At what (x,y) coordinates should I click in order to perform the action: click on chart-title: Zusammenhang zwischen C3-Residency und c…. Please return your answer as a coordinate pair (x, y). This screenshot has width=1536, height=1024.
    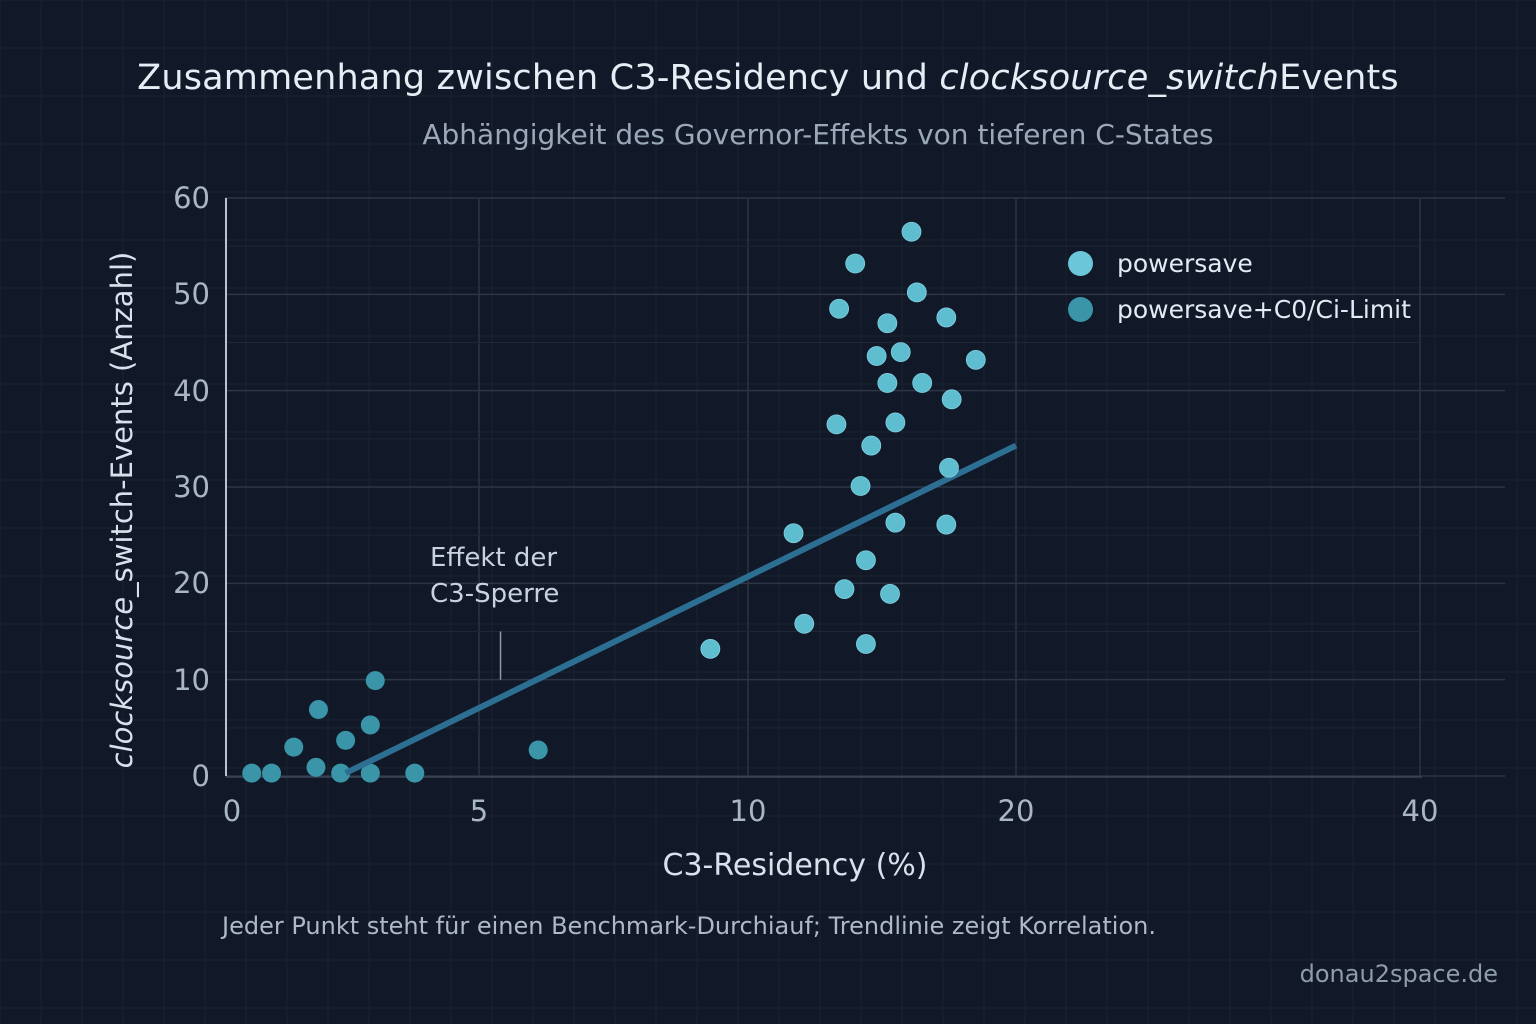
    Looking at the image, I should click on (768, 78).